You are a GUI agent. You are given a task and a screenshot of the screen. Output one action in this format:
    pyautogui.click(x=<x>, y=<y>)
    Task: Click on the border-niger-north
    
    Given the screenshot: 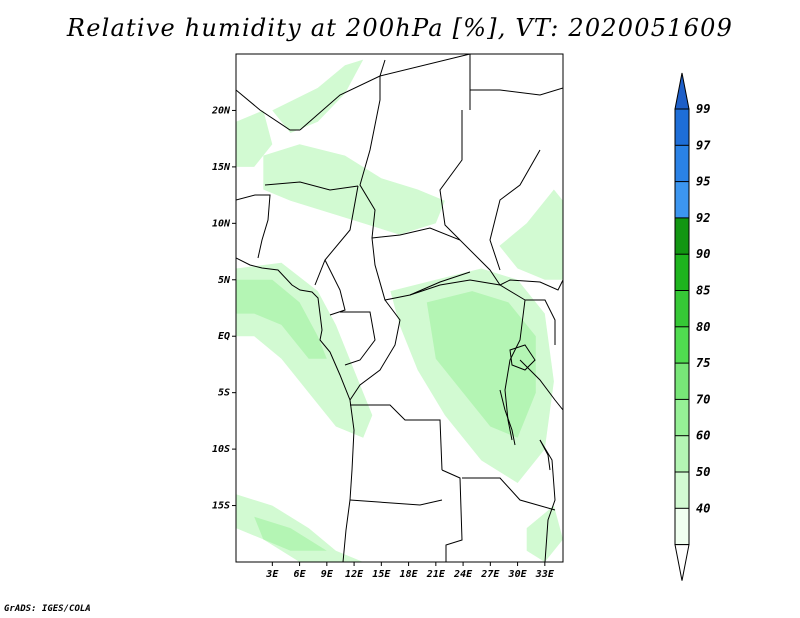 What is the action you would take?
    pyautogui.click(x=342, y=95)
    